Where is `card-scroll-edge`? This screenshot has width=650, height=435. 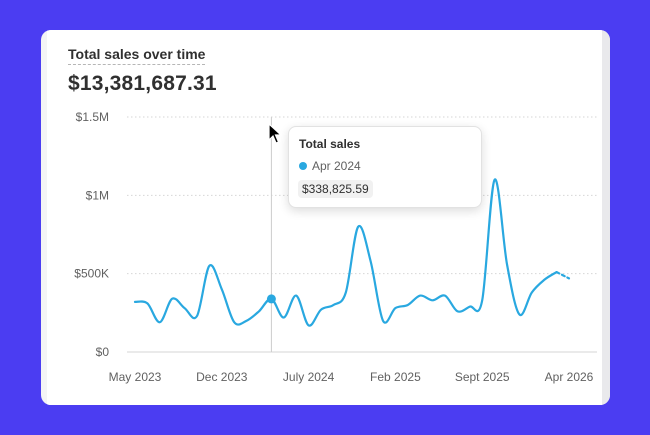 card-scroll-edge is located at coordinates (606, 217).